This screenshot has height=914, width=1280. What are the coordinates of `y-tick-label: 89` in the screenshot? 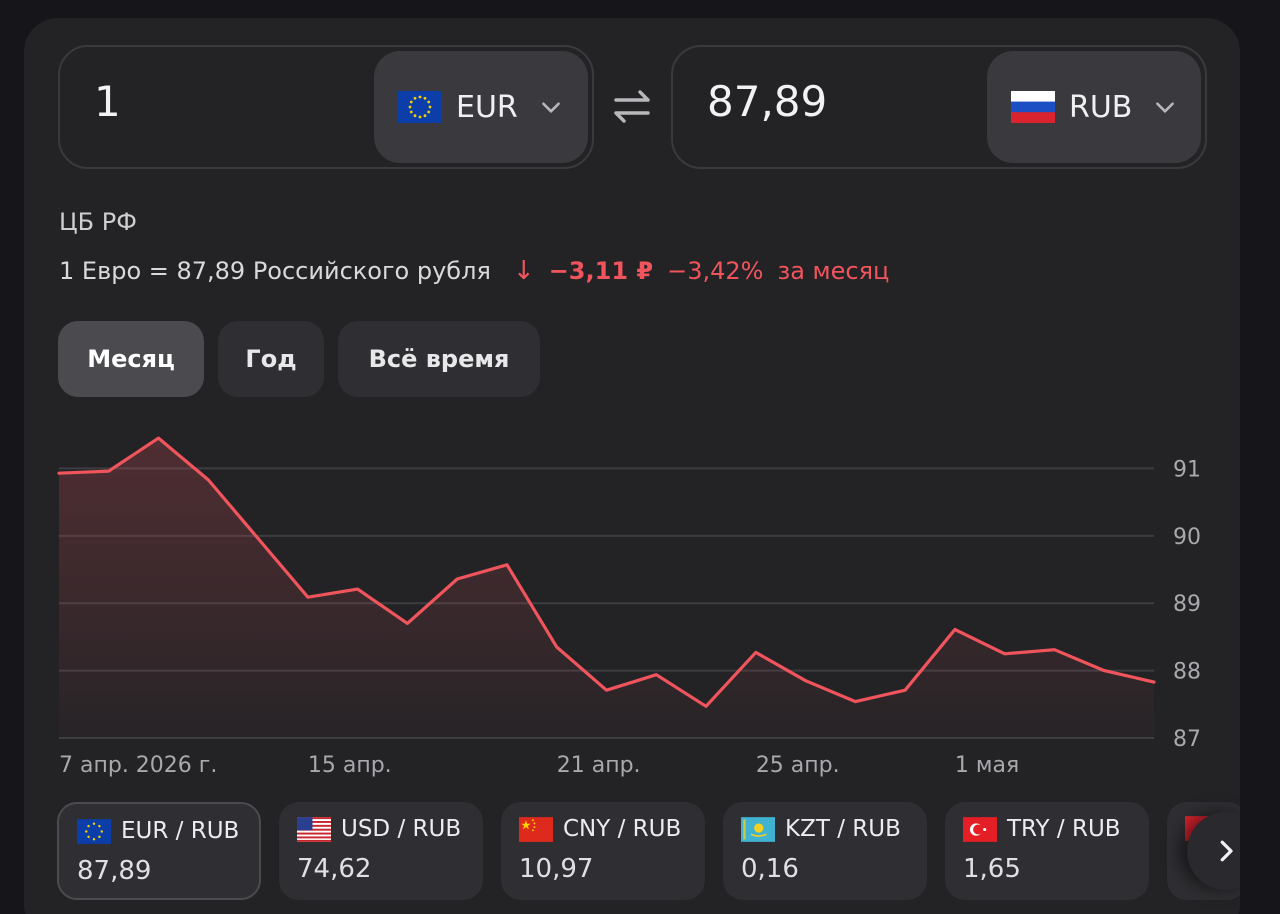 It's located at (1187, 604).